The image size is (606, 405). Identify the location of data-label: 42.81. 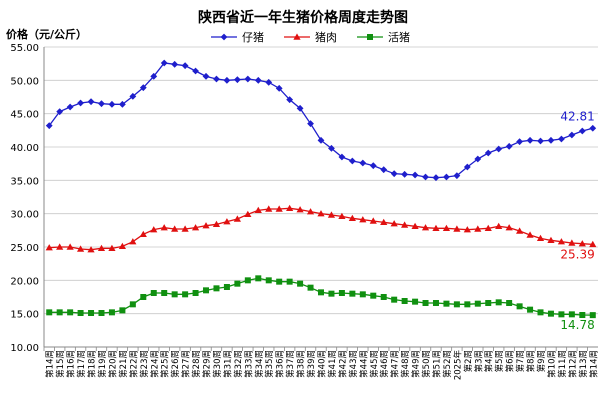
(577, 116).